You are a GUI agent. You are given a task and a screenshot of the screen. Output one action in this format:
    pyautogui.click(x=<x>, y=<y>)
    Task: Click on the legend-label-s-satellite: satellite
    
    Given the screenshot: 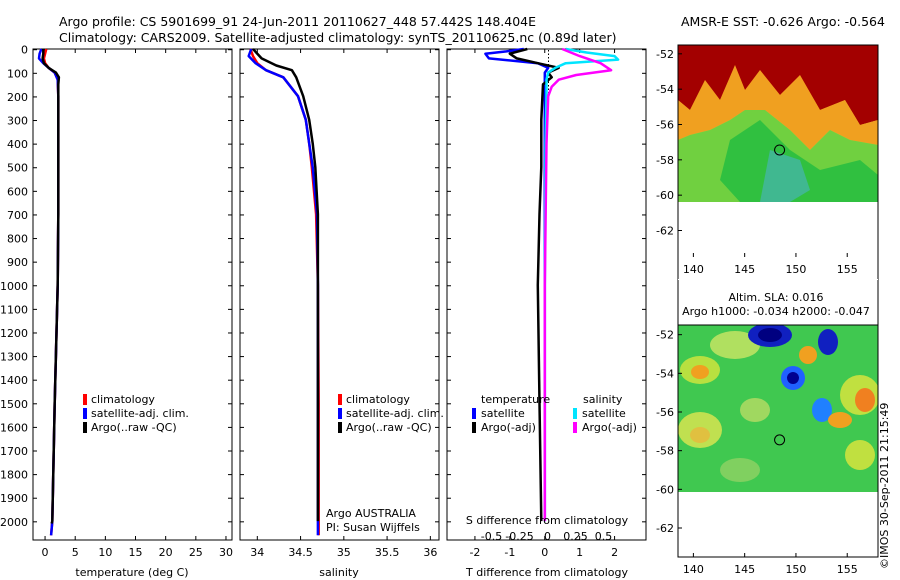 What is the action you would take?
    pyautogui.click(x=604, y=413)
    